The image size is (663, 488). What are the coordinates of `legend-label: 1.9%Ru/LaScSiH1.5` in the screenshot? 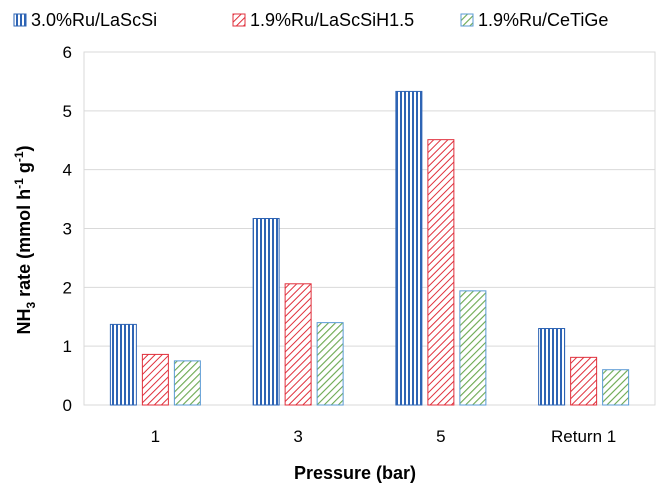 It's located at (332, 20).